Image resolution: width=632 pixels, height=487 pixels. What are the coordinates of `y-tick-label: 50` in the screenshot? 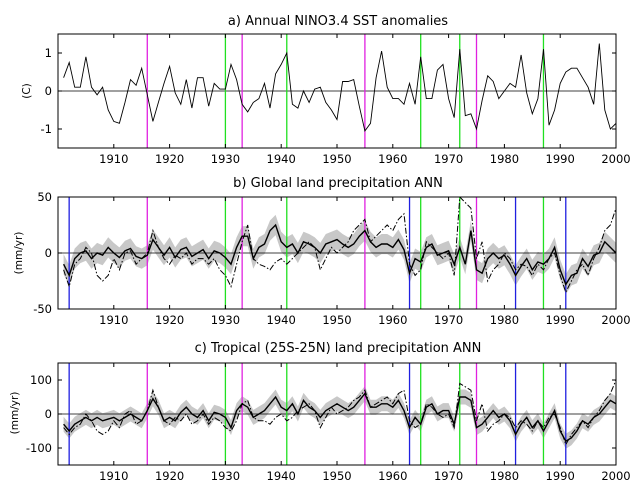 It's located at (44, 197).